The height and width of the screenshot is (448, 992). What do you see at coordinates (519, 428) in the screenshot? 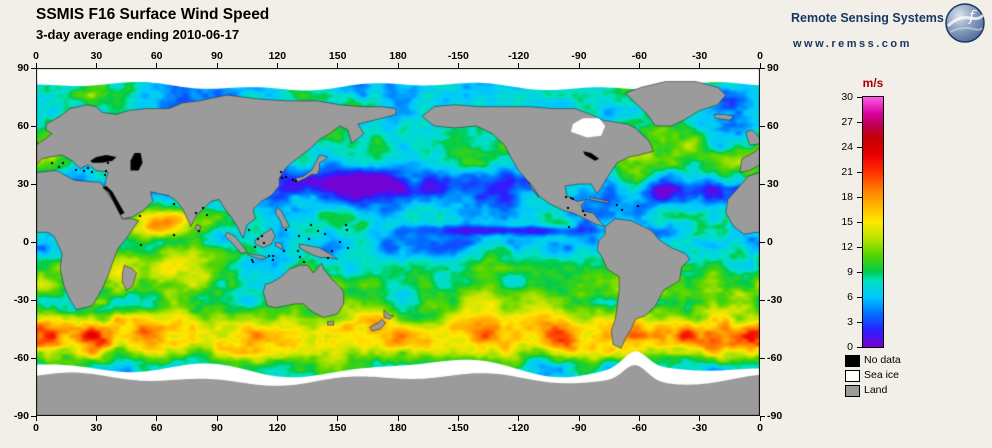
I see `lon-tick-label-bottom-8: -120` at bounding box center [519, 428].